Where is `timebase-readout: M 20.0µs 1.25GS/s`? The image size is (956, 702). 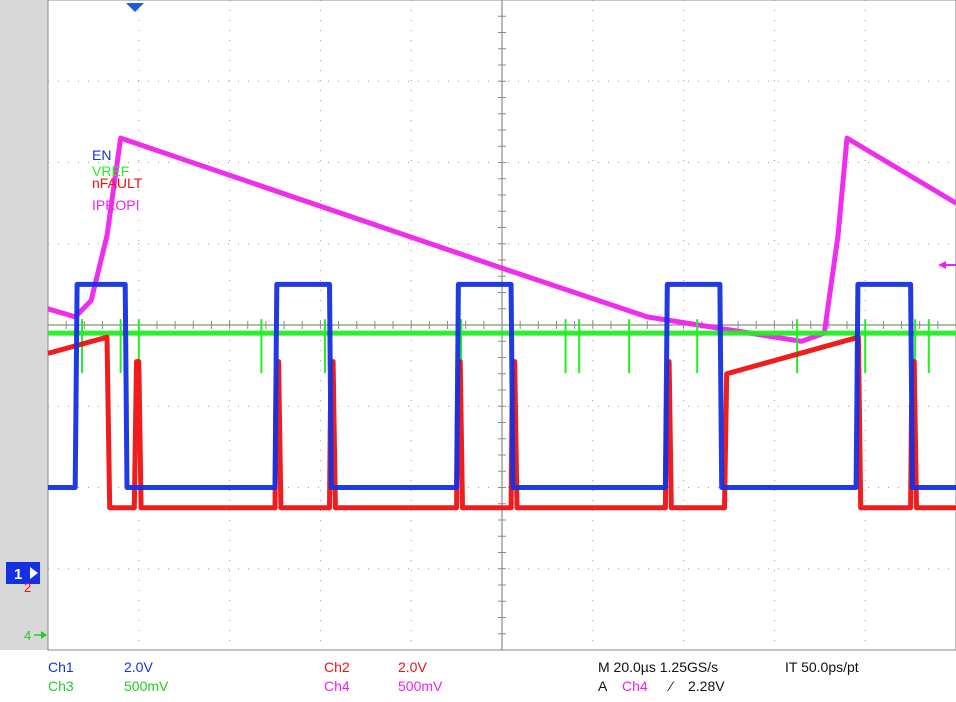
timebase-readout: M 20.0µs 1.25GS/s is located at coordinates (658, 667).